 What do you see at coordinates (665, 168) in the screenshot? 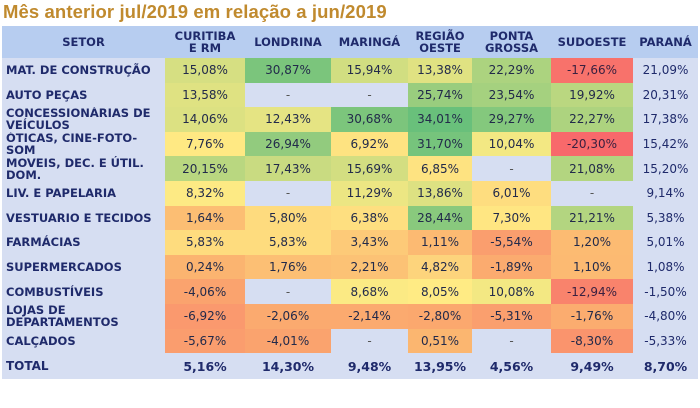
I see `parana-cell: 15,20%` at bounding box center [665, 168].